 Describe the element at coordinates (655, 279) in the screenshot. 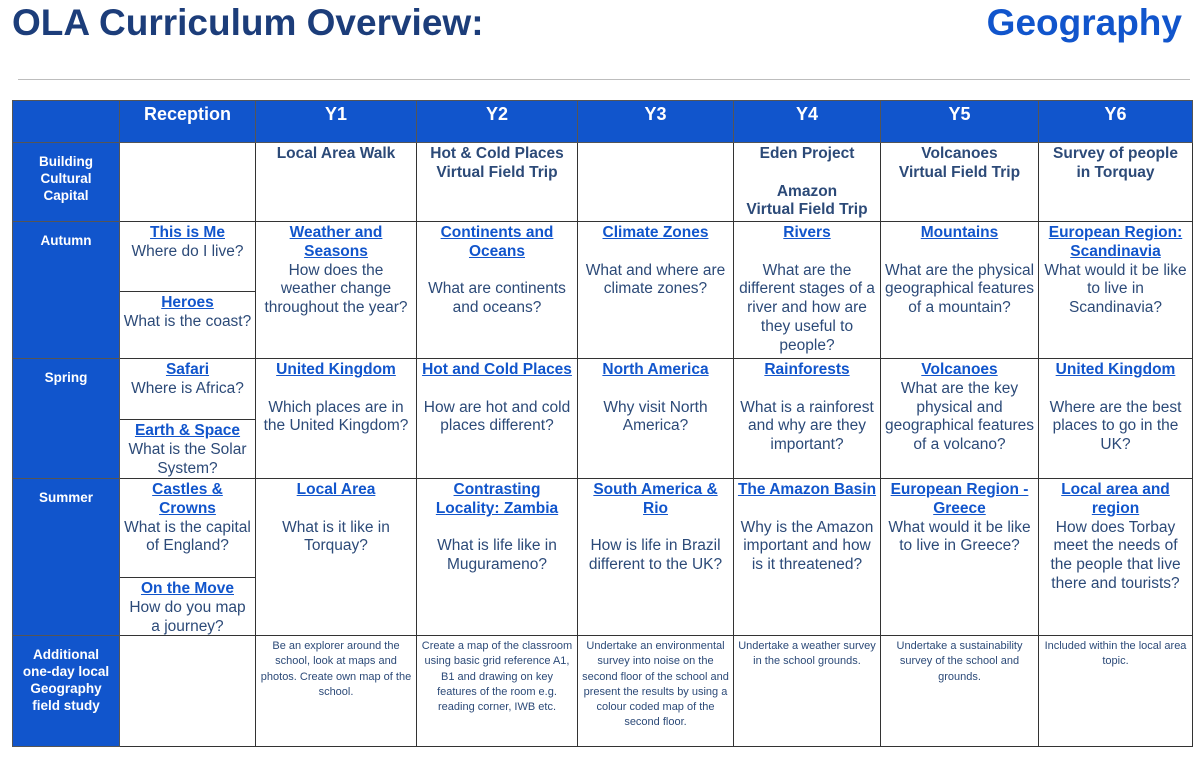

I see `topic-question: What and where are climate zones?` at that location.